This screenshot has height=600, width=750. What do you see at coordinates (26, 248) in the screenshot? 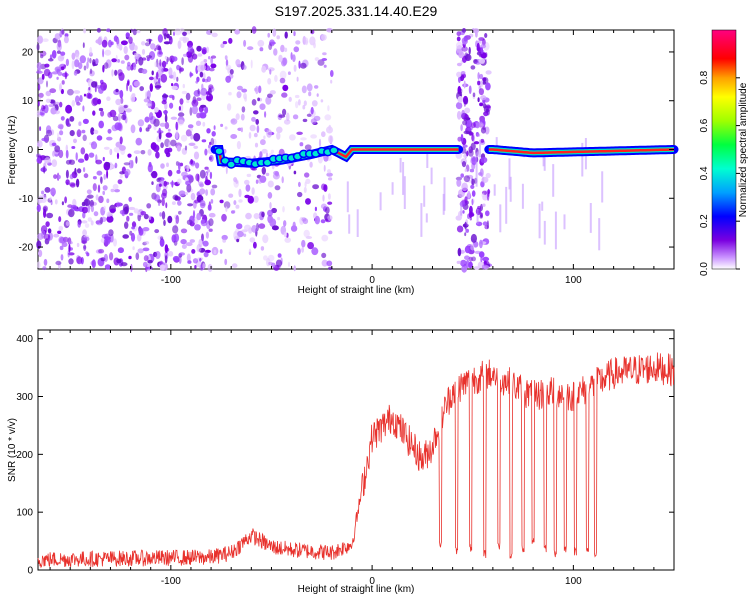
I see `y-tick-label: -20` at bounding box center [26, 248].